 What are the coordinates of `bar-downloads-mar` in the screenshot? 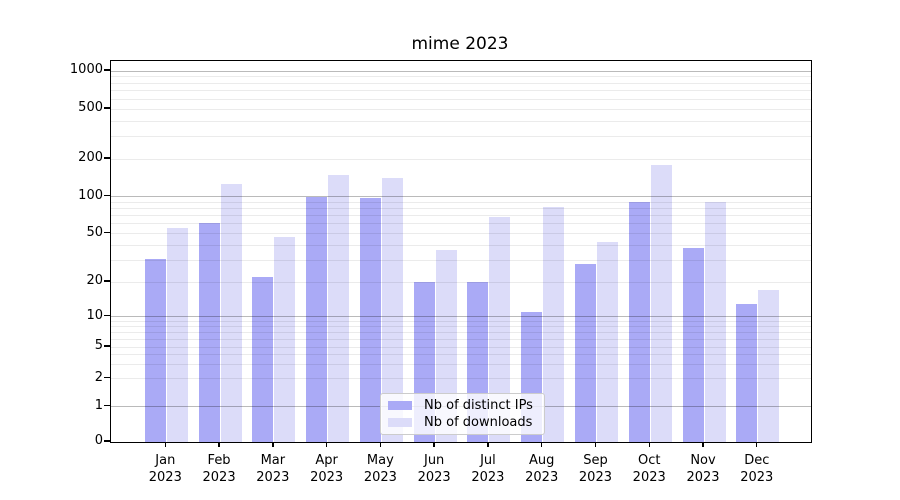 It's located at (285, 339).